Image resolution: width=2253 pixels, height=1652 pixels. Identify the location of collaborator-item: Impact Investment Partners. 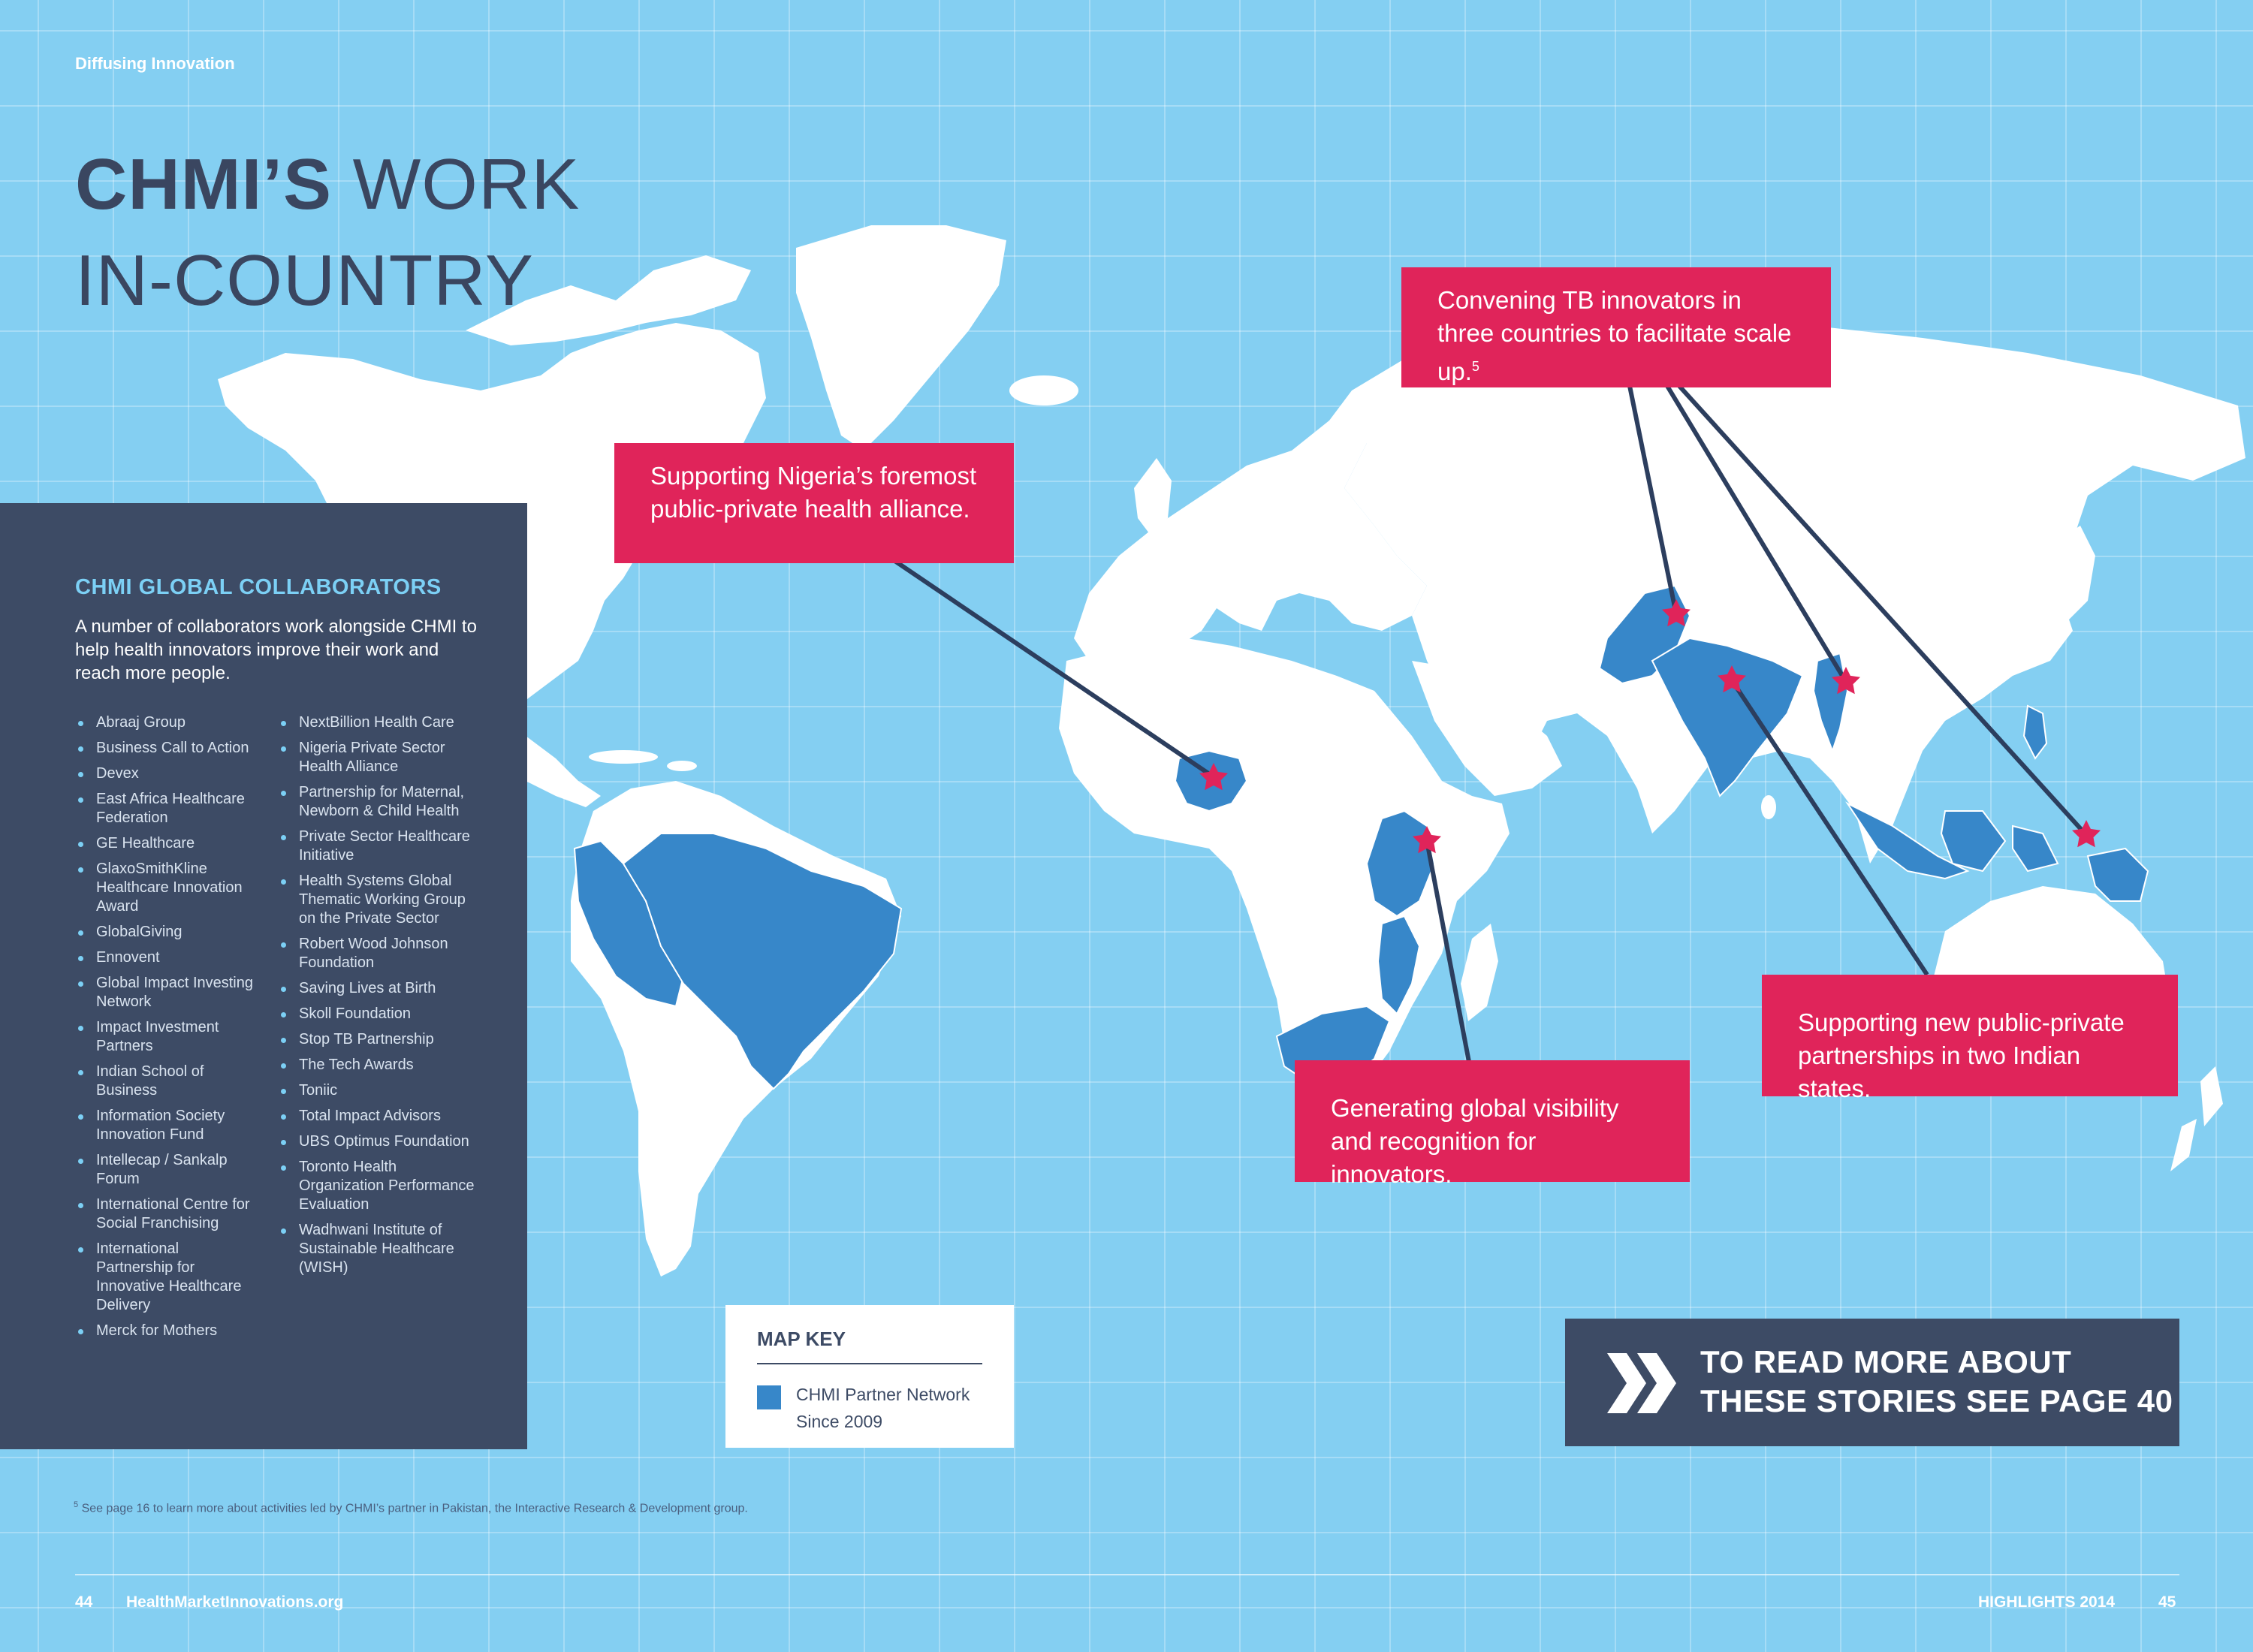
(165, 1037).